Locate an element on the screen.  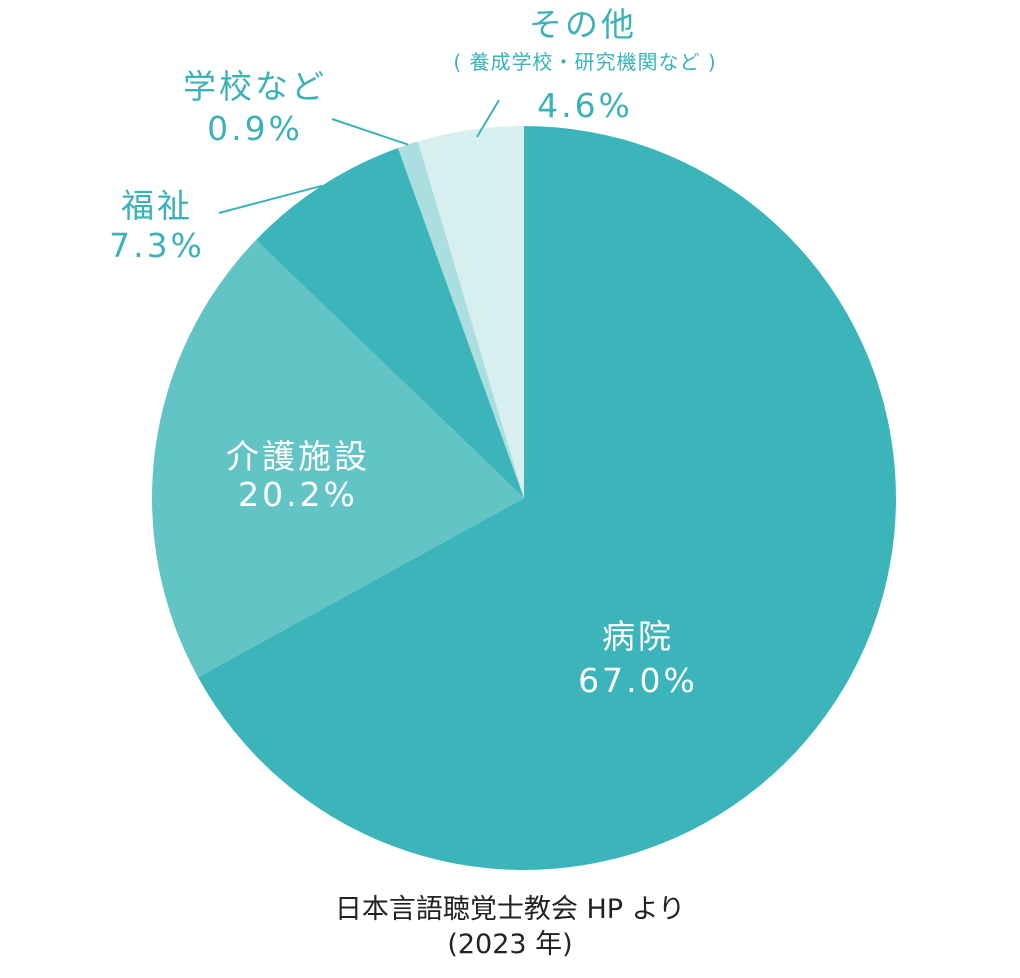
pie-slice-gakkou is located at coordinates (460, 319).